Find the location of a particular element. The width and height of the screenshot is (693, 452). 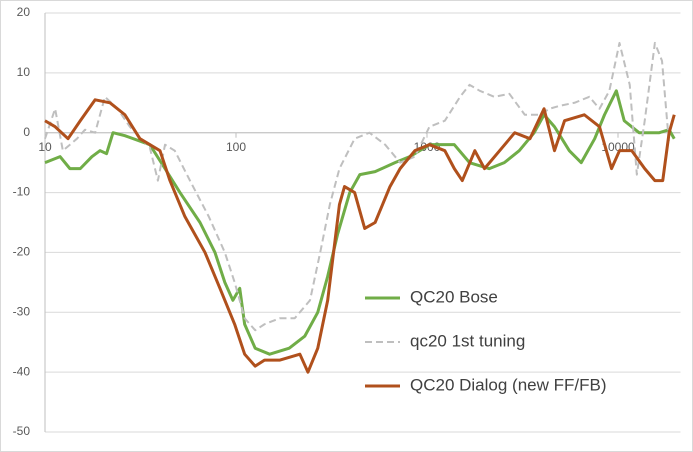

x-tick-label: 100 is located at coordinates (236, 147).